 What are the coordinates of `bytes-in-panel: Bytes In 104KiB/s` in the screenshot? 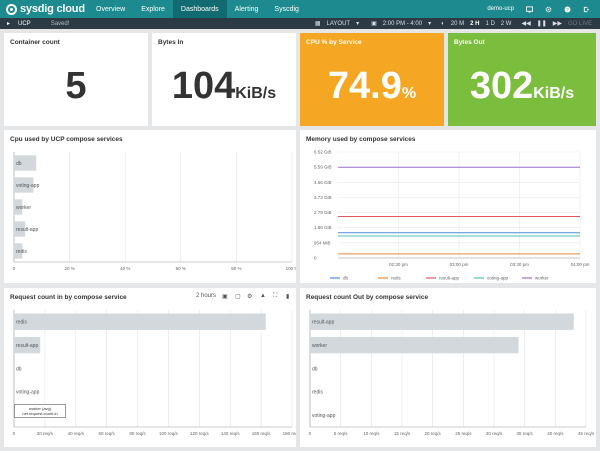 It's located at (224, 79).